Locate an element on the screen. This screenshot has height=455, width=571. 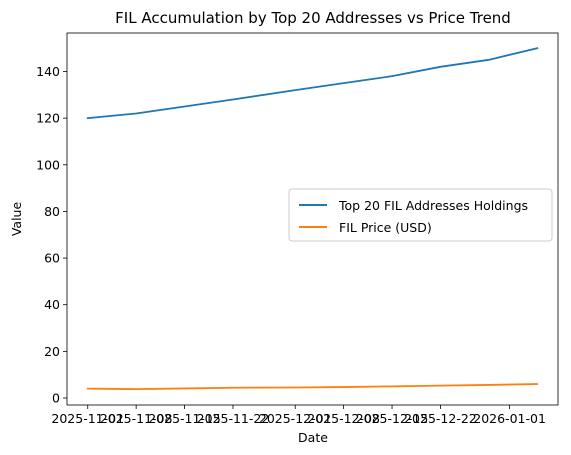
x-tick-label: 2025-12-15 is located at coordinates (392, 418).